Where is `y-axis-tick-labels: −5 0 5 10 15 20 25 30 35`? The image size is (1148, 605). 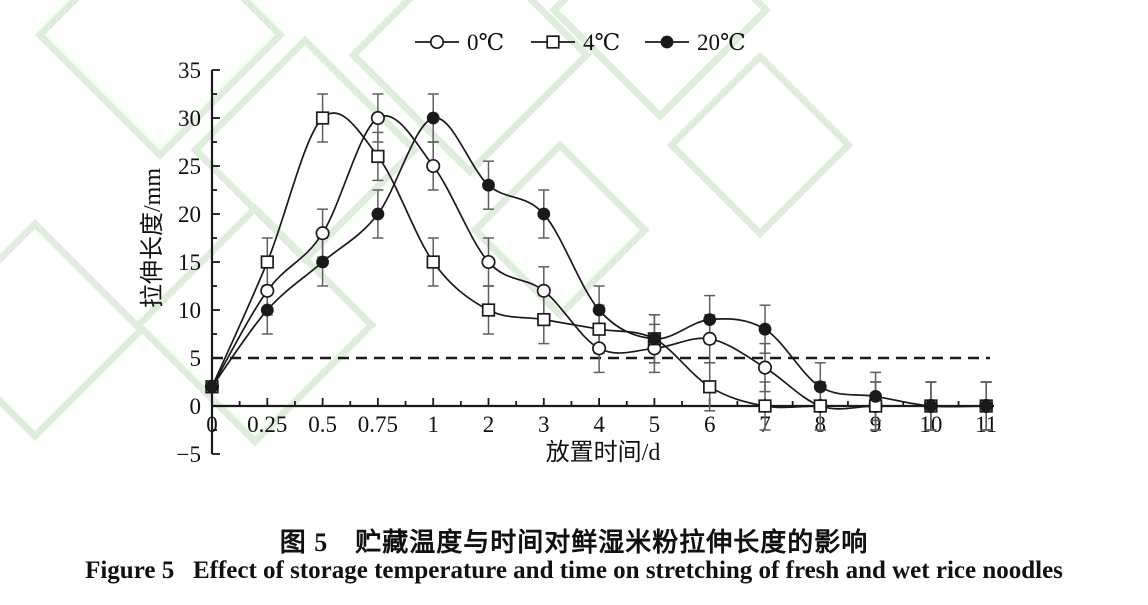 y-axis-tick-labels: −5 0 5 10 15 20 25 30 35 is located at coordinates (189, 262).